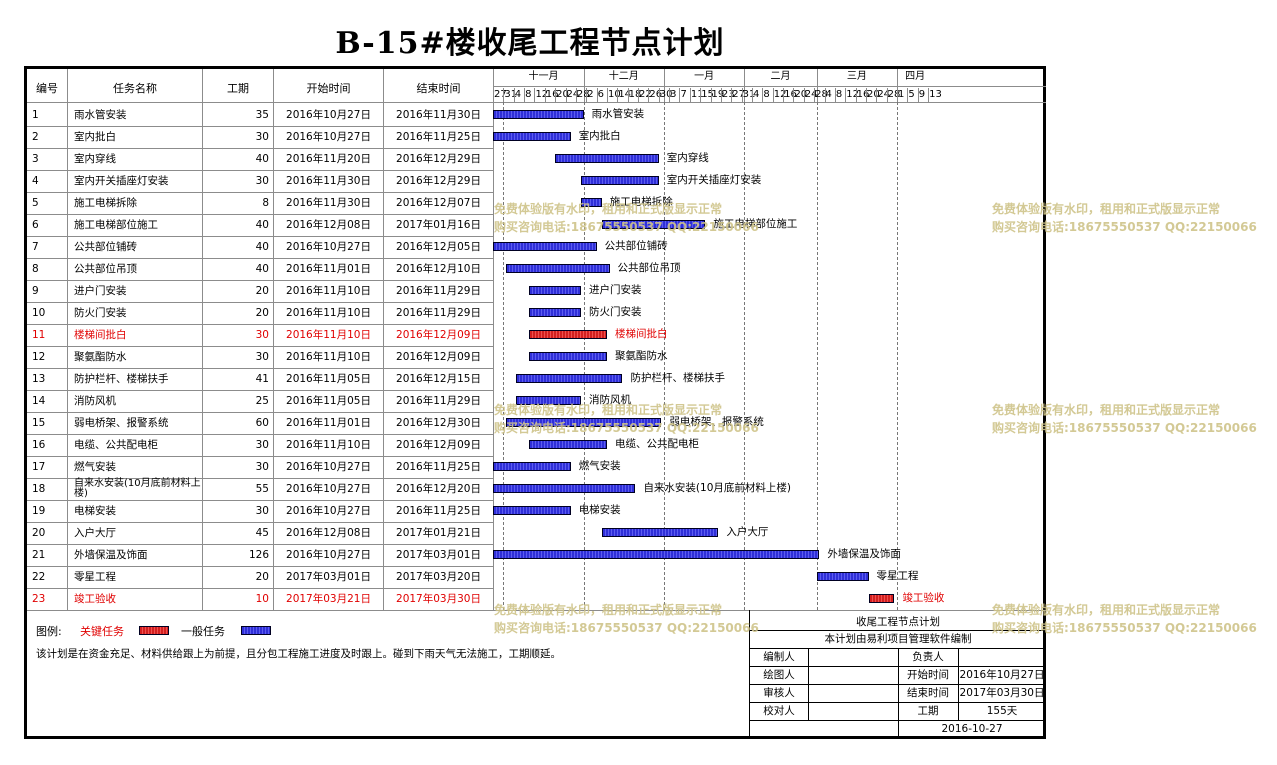 This screenshot has width=1277, height=765. I want to click on task-id: 13, so click(39, 379).